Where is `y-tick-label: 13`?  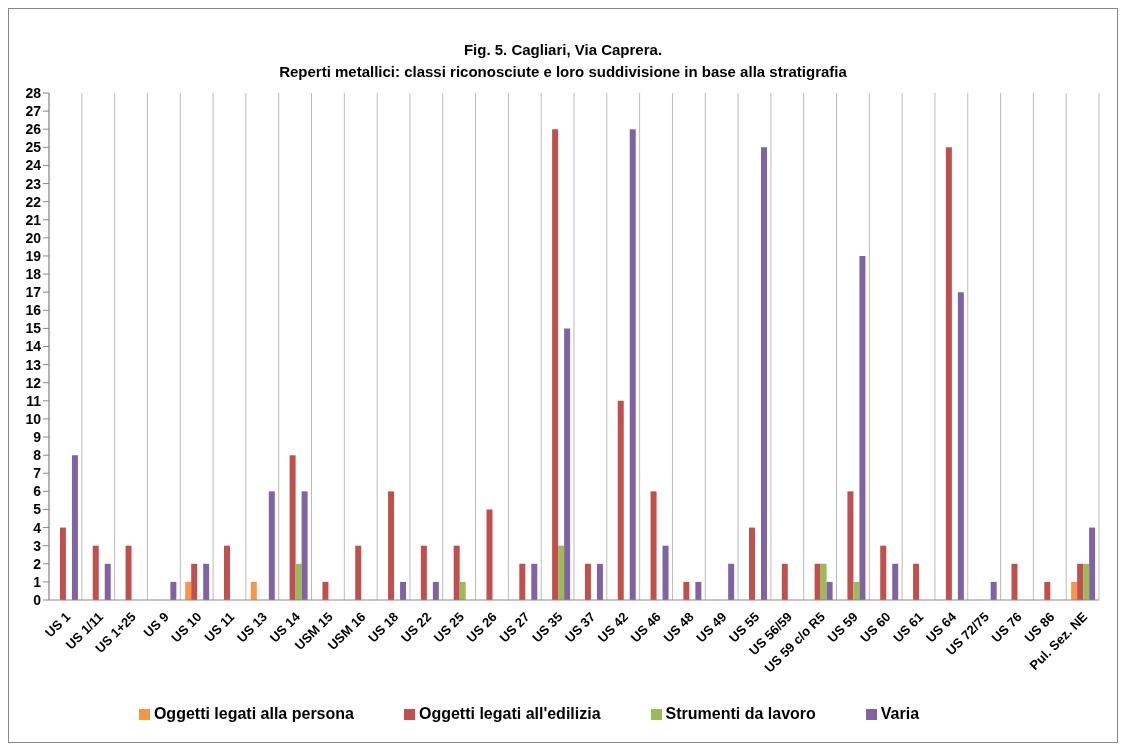 y-tick-label: 13 is located at coordinates (33, 364).